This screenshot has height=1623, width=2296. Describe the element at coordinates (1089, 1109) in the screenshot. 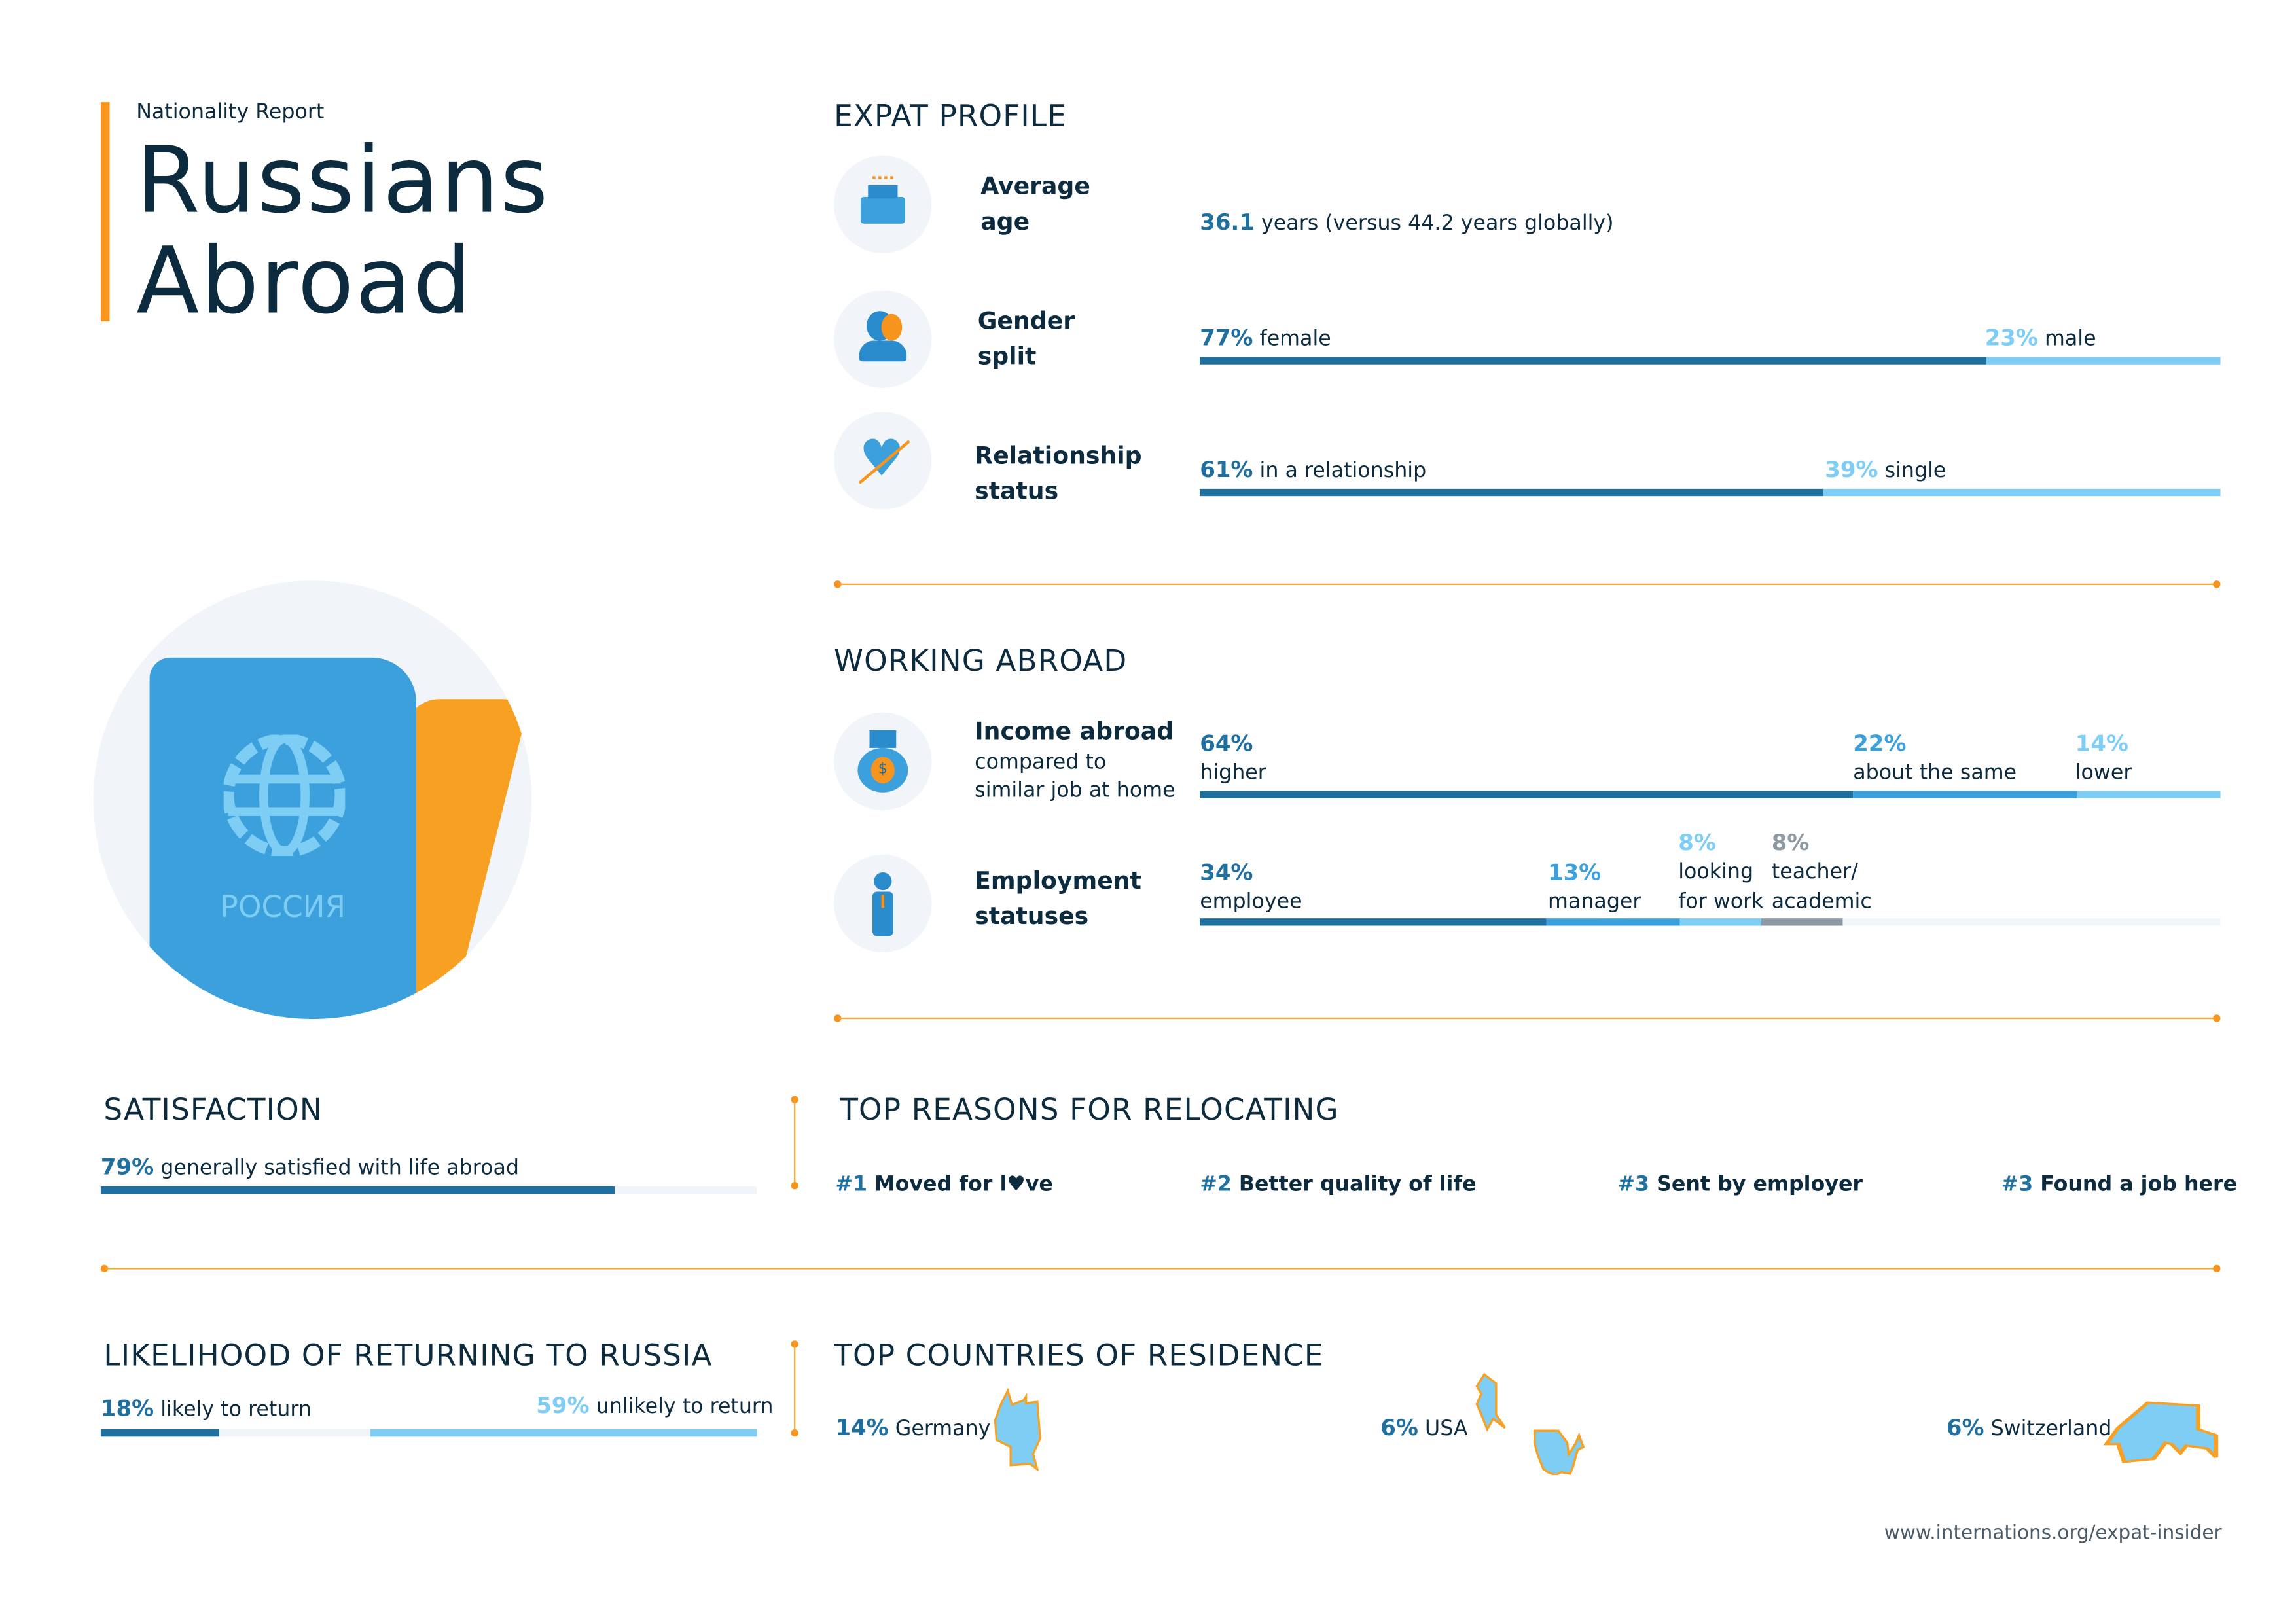

I see `section-title-reasons: TOP REASONS FOR RELOCATING` at that location.